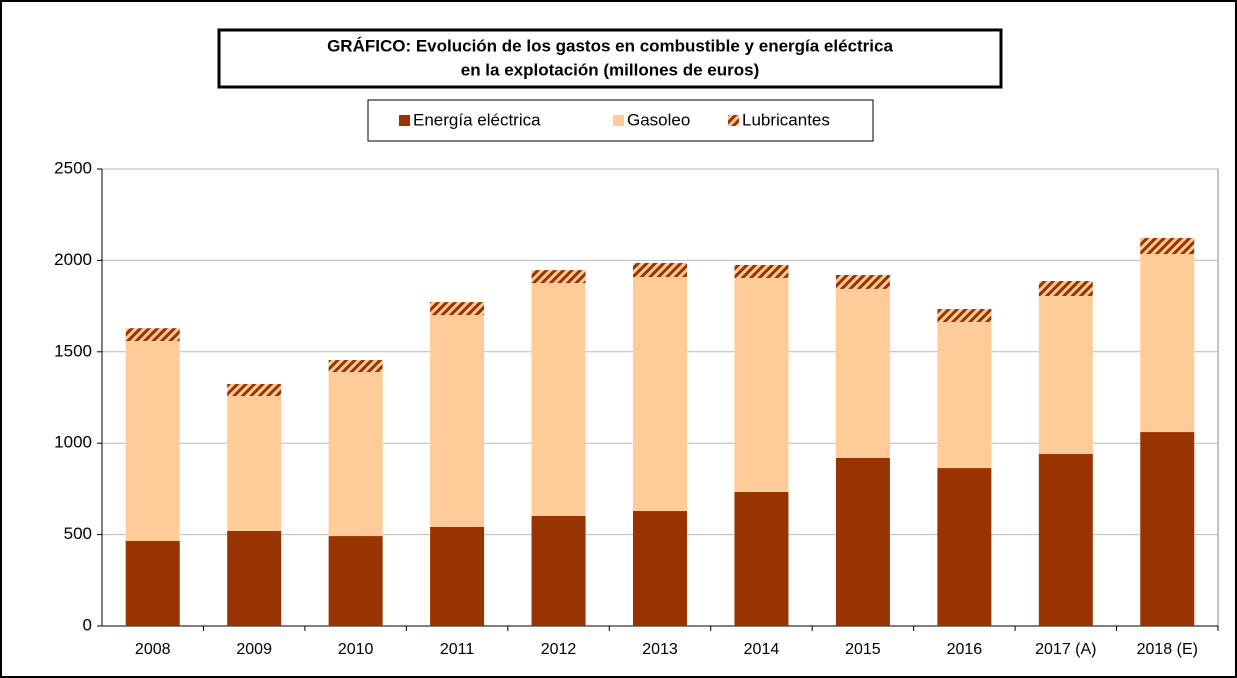 This screenshot has height=678, width=1237. What do you see at coordinates (73, 259) in the screenshot?
I see `y-tick-label: 2000` at bounding box center [73, 259].